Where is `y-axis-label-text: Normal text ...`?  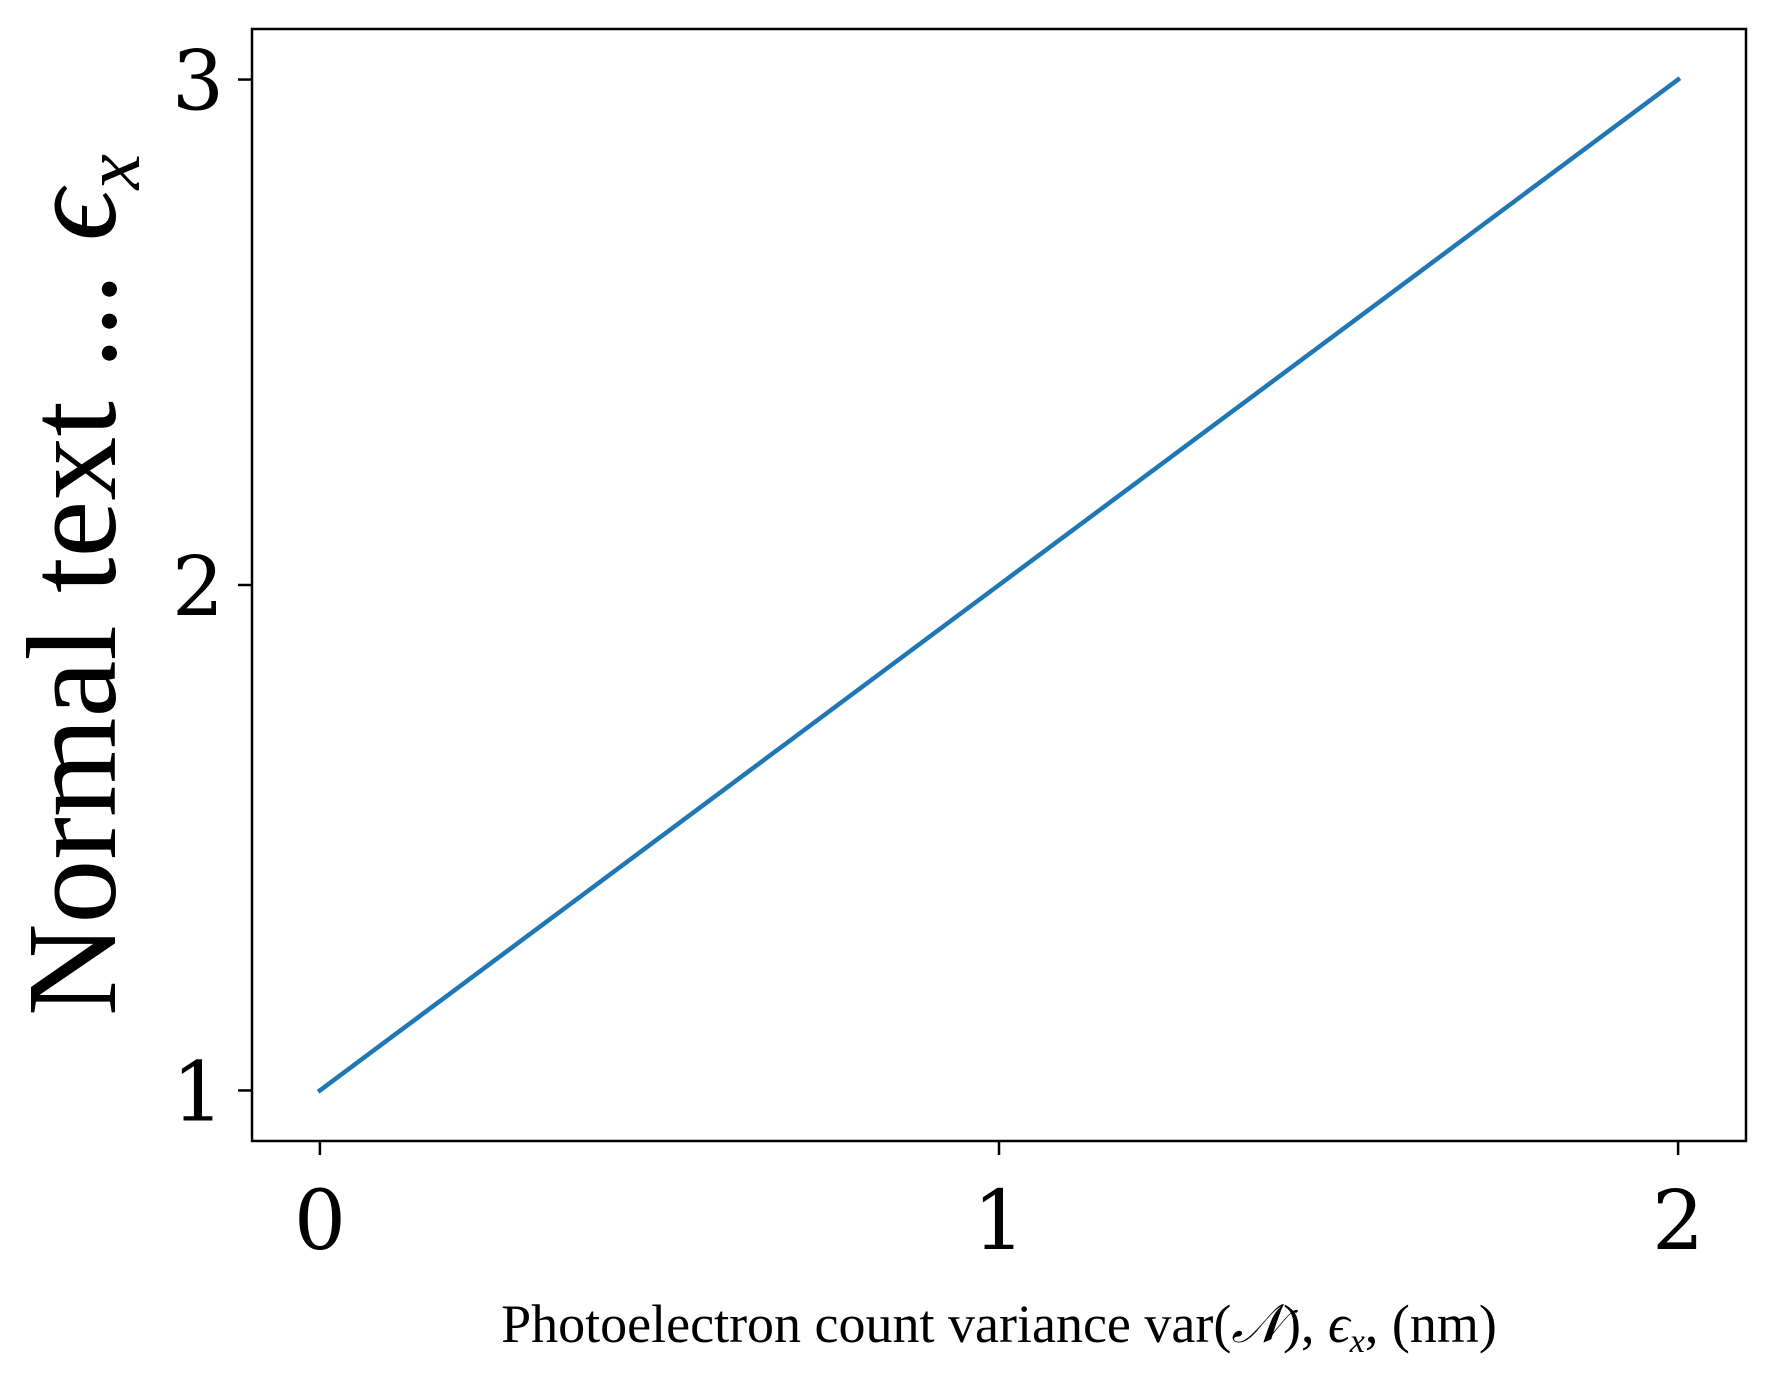
y-axis-label-text: Normal text ... is located at coordinates (72, 628).